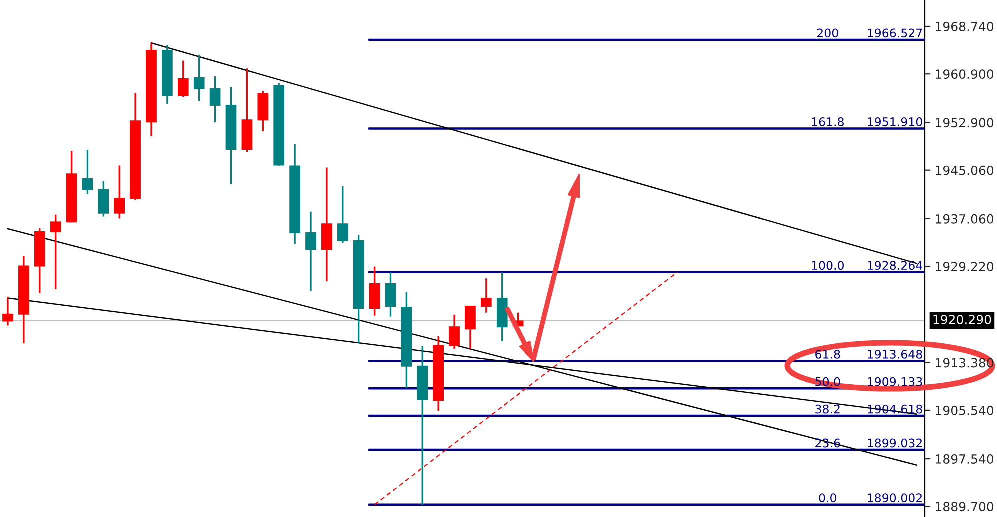 This screenshot has width=997, height=517. Describe the element at coordinates (869, 354) in the screenshot. I see `text: 61.8 1913.648` at that location.